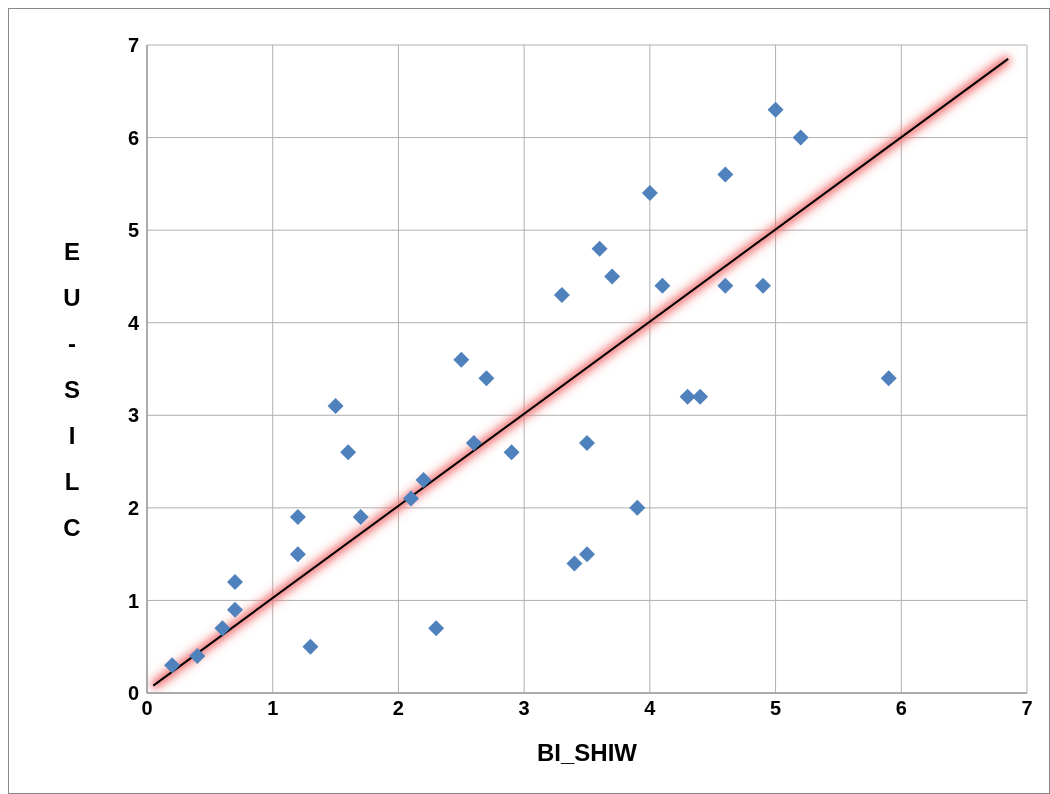 The width and height of the screenshot is (1050, 794). What do you see at coordinates (133, 415) in the screenshot?
I see `y-tick-label: 3` at bounding box center [133, 415].